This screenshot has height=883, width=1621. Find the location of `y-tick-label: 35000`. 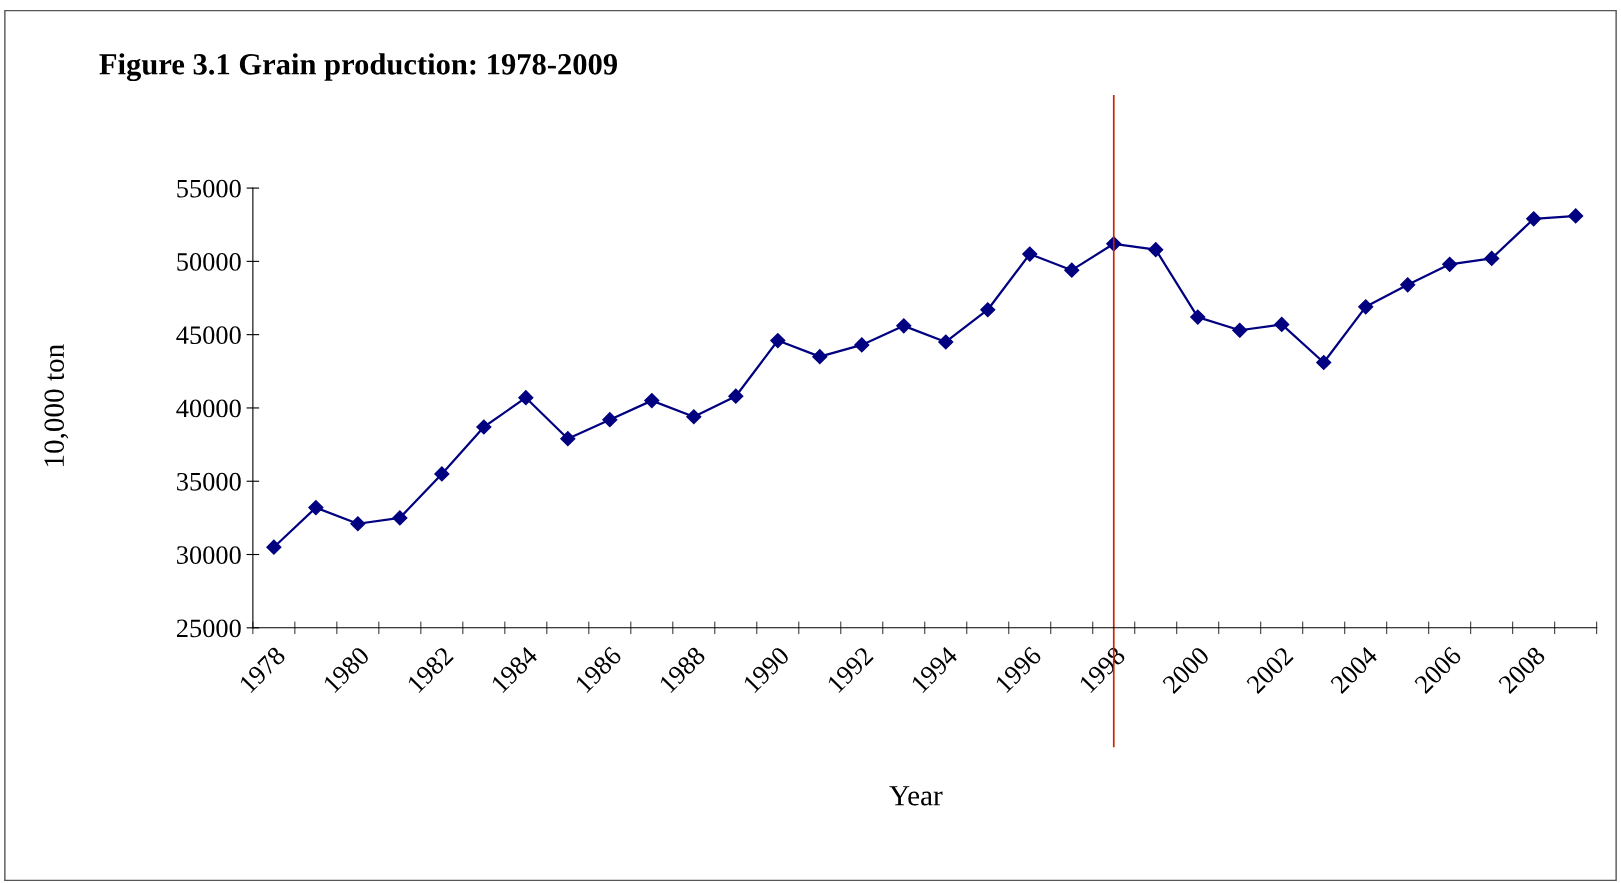

y-tick-label: 35000 is located at coordinates (209, 481).